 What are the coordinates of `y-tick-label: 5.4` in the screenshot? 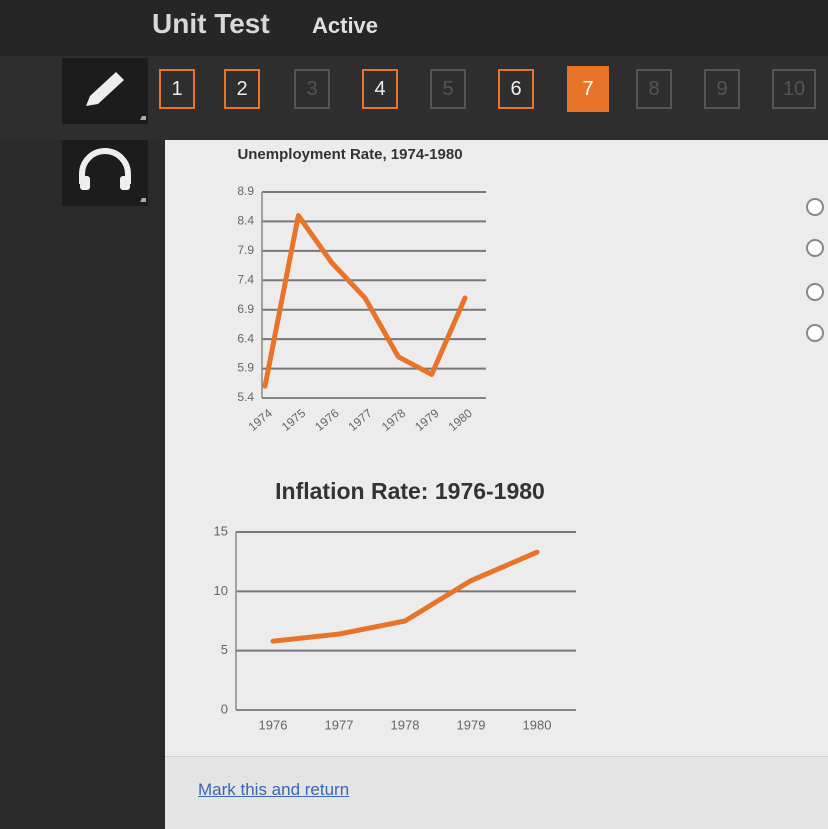 It's located at (245, 397).